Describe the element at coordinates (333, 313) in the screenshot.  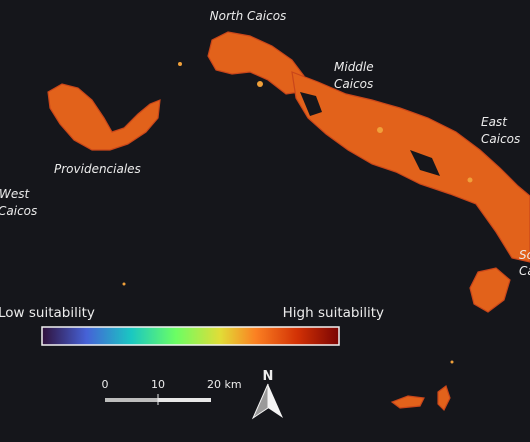
I see `legend-high: High suitability` at that location.